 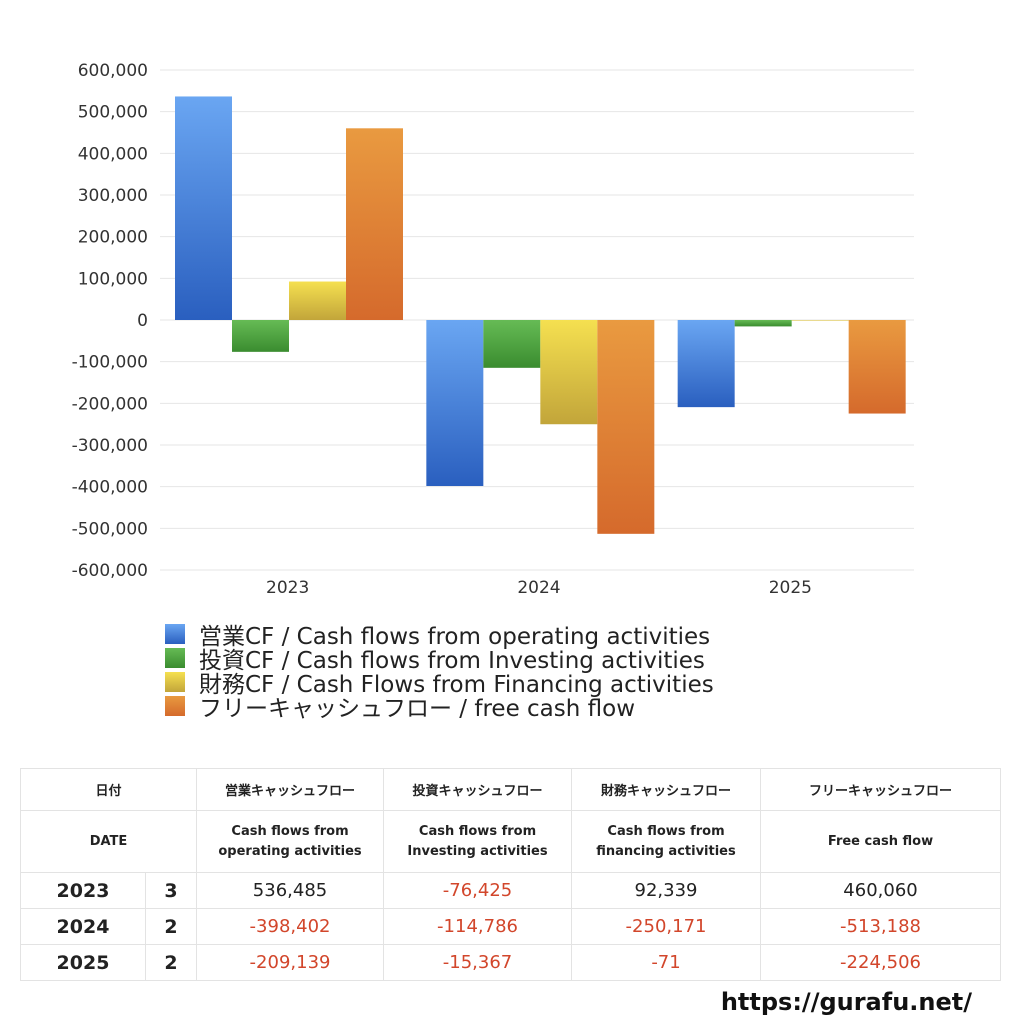 What do you see at coordinates (666, 831) in the screenshot?
I see `header-financing-en-line1: Cash flows from` at bounding box center [666, 831].